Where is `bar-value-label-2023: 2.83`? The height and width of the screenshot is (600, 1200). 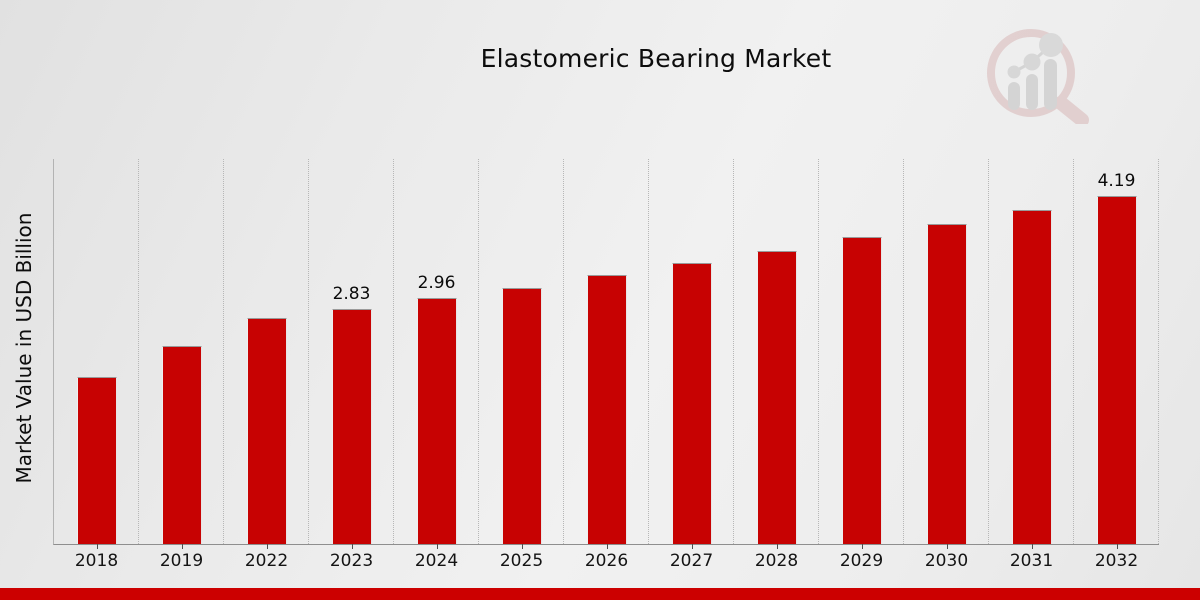 bar-value-label-2023: 2.83 is located at coordinates (351, 294).